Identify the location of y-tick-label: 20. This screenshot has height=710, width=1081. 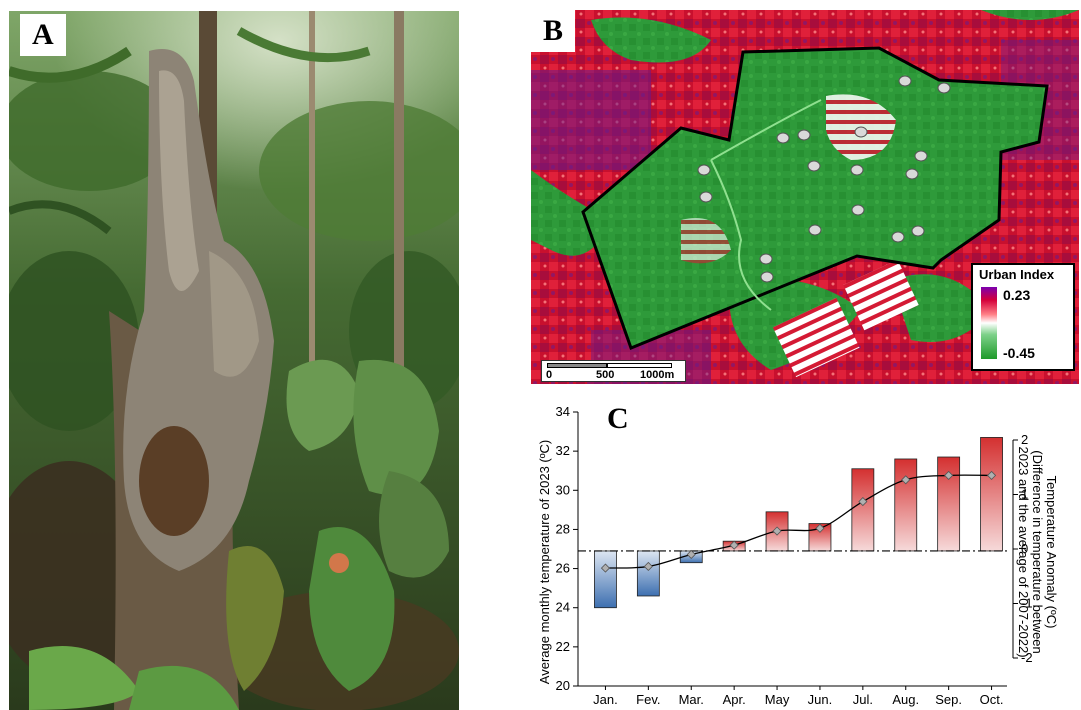
(563, 685).